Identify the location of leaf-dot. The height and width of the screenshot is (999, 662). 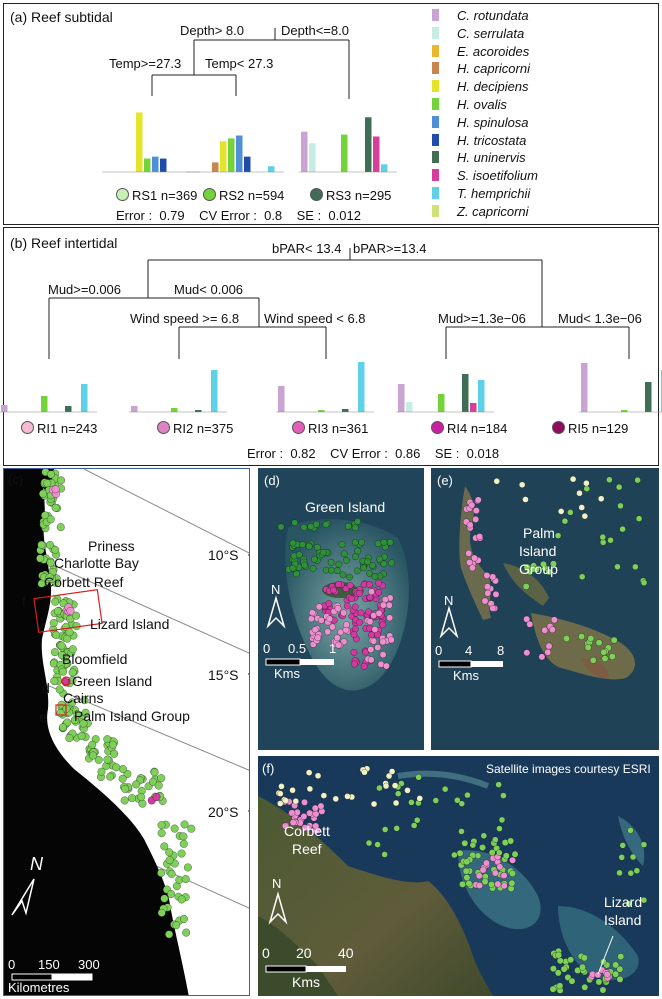
(27, 427).